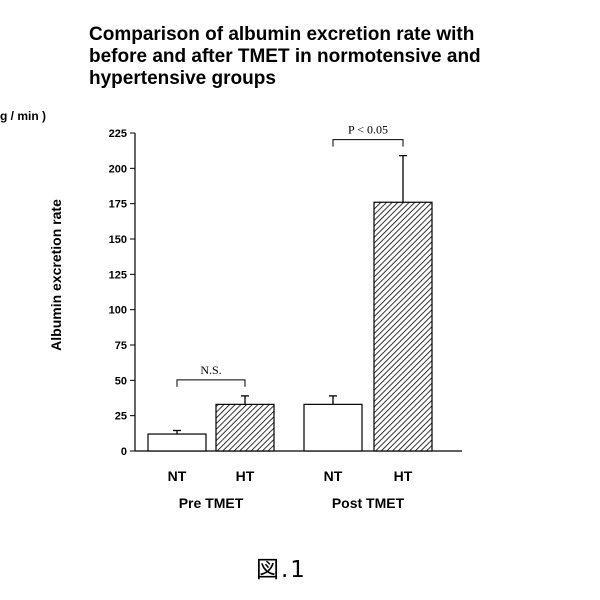 Image resolution: width=600 pixels, height=600 pixels. What do you see at coordinates (368, 130) in the screenshot?
I see `significance-label: P < 0.05` at bounding box center [368, 130].